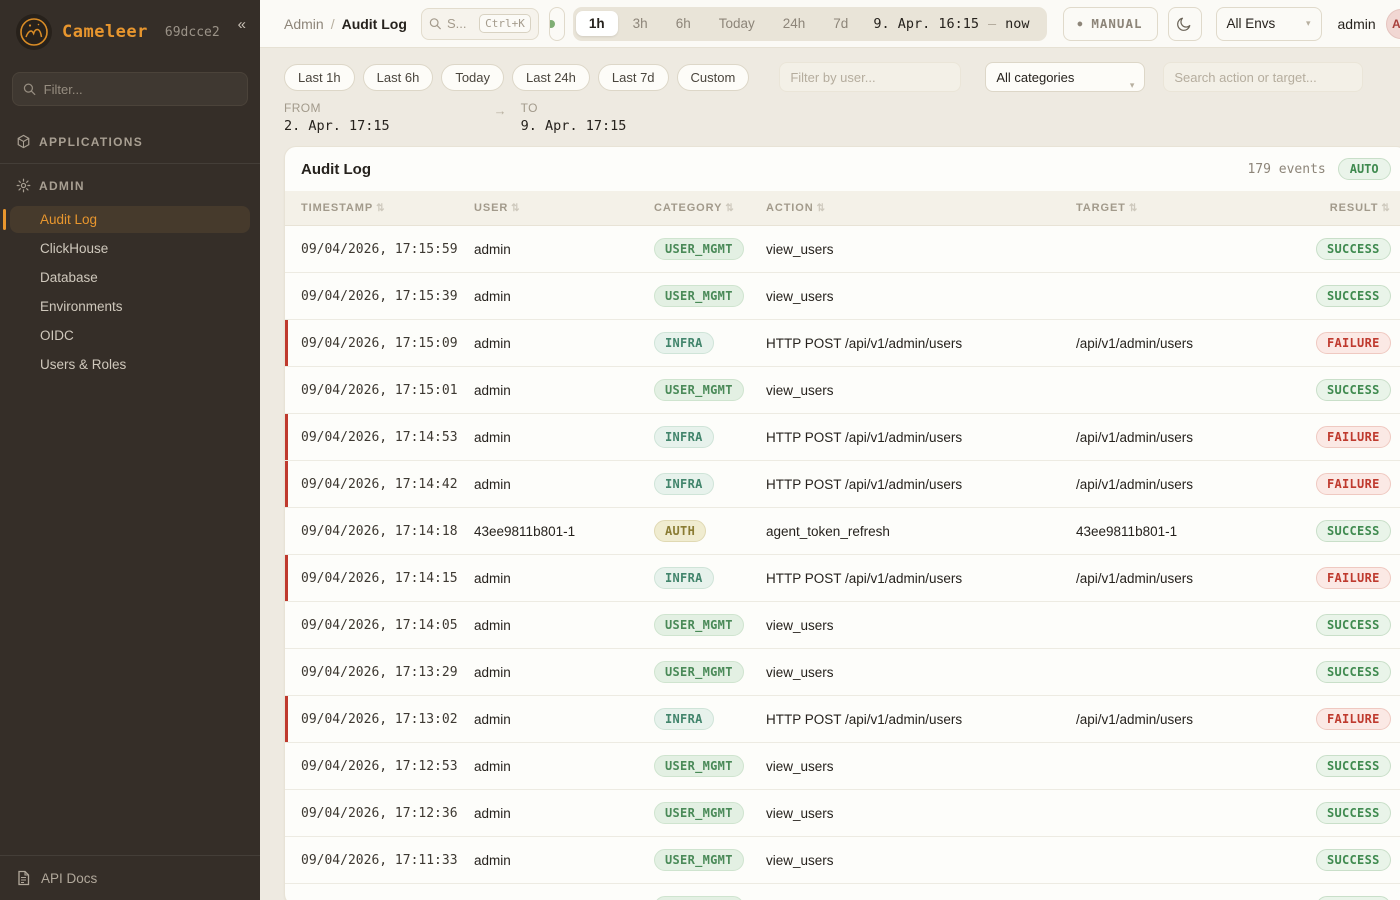 This screenshot has height=900, width=1400. I want to click on result-badge: SUCCESS, so click(1353, 296).